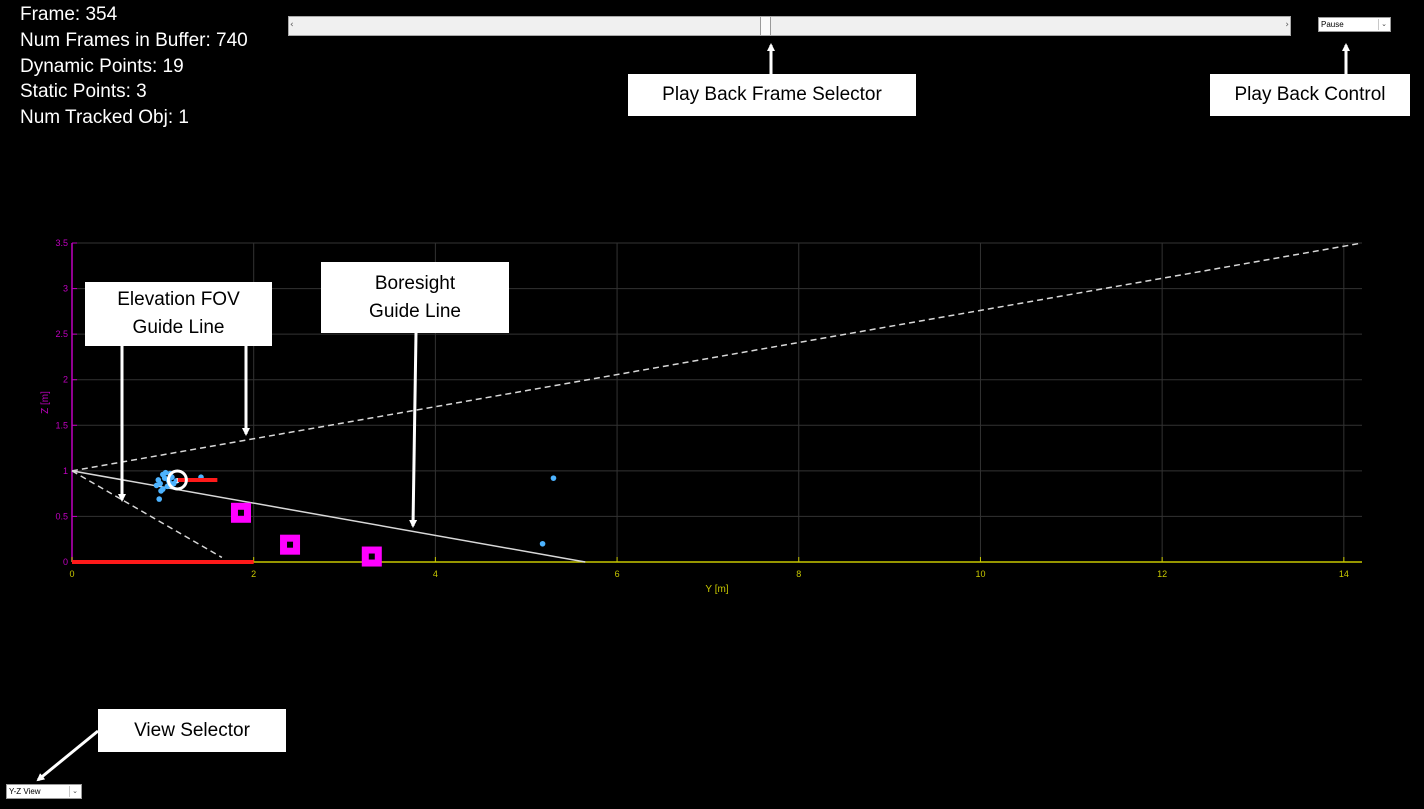  Describe the element at coordinates (1332, 24) in the screenshot. I see `playback-control-value: Pause` at that location.